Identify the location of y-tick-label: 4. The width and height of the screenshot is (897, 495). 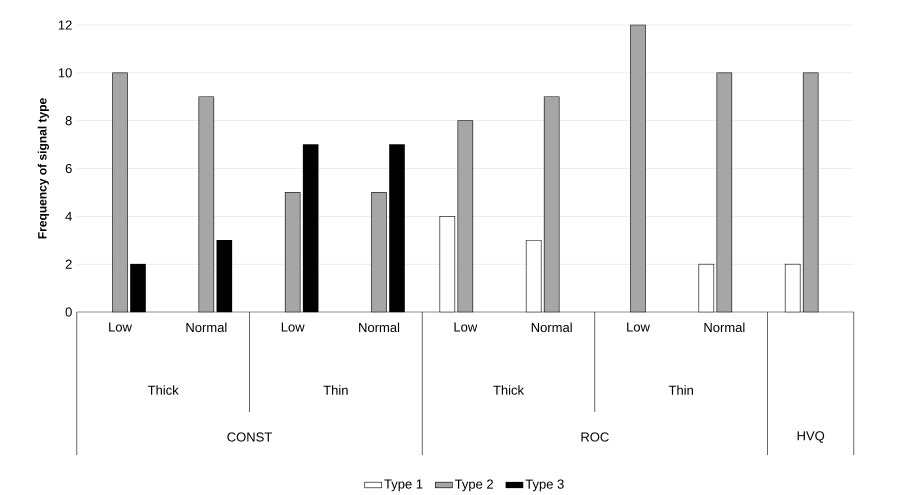
(68, 216).